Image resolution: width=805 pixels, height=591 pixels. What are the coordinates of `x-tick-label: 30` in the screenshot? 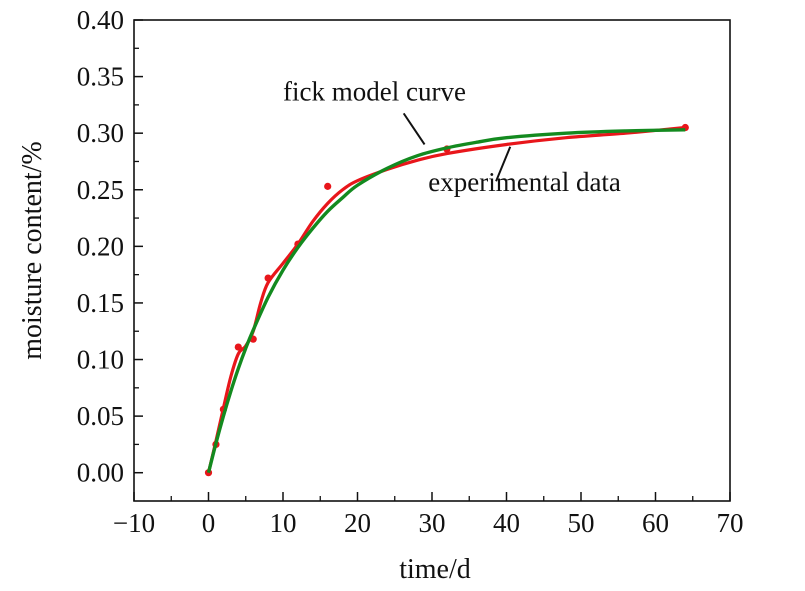 It's located at (432, 523).